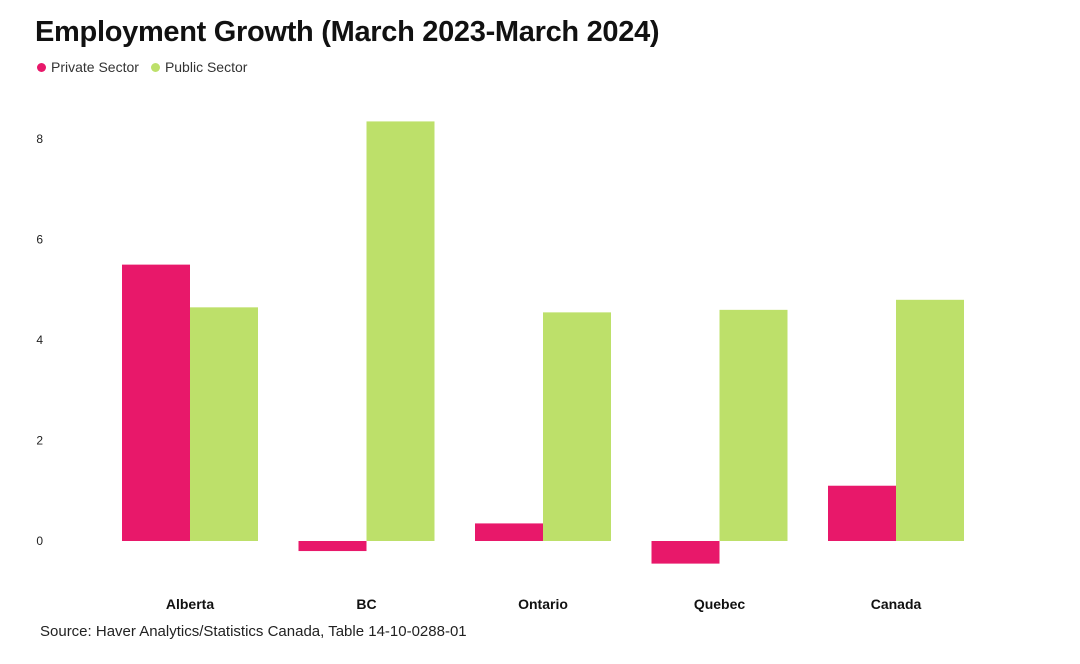  What do you see at coordinates (206, 67) in the screenshot?
I see `legend-label-public-sector: Public Sector` at bounding box center [206, 67].